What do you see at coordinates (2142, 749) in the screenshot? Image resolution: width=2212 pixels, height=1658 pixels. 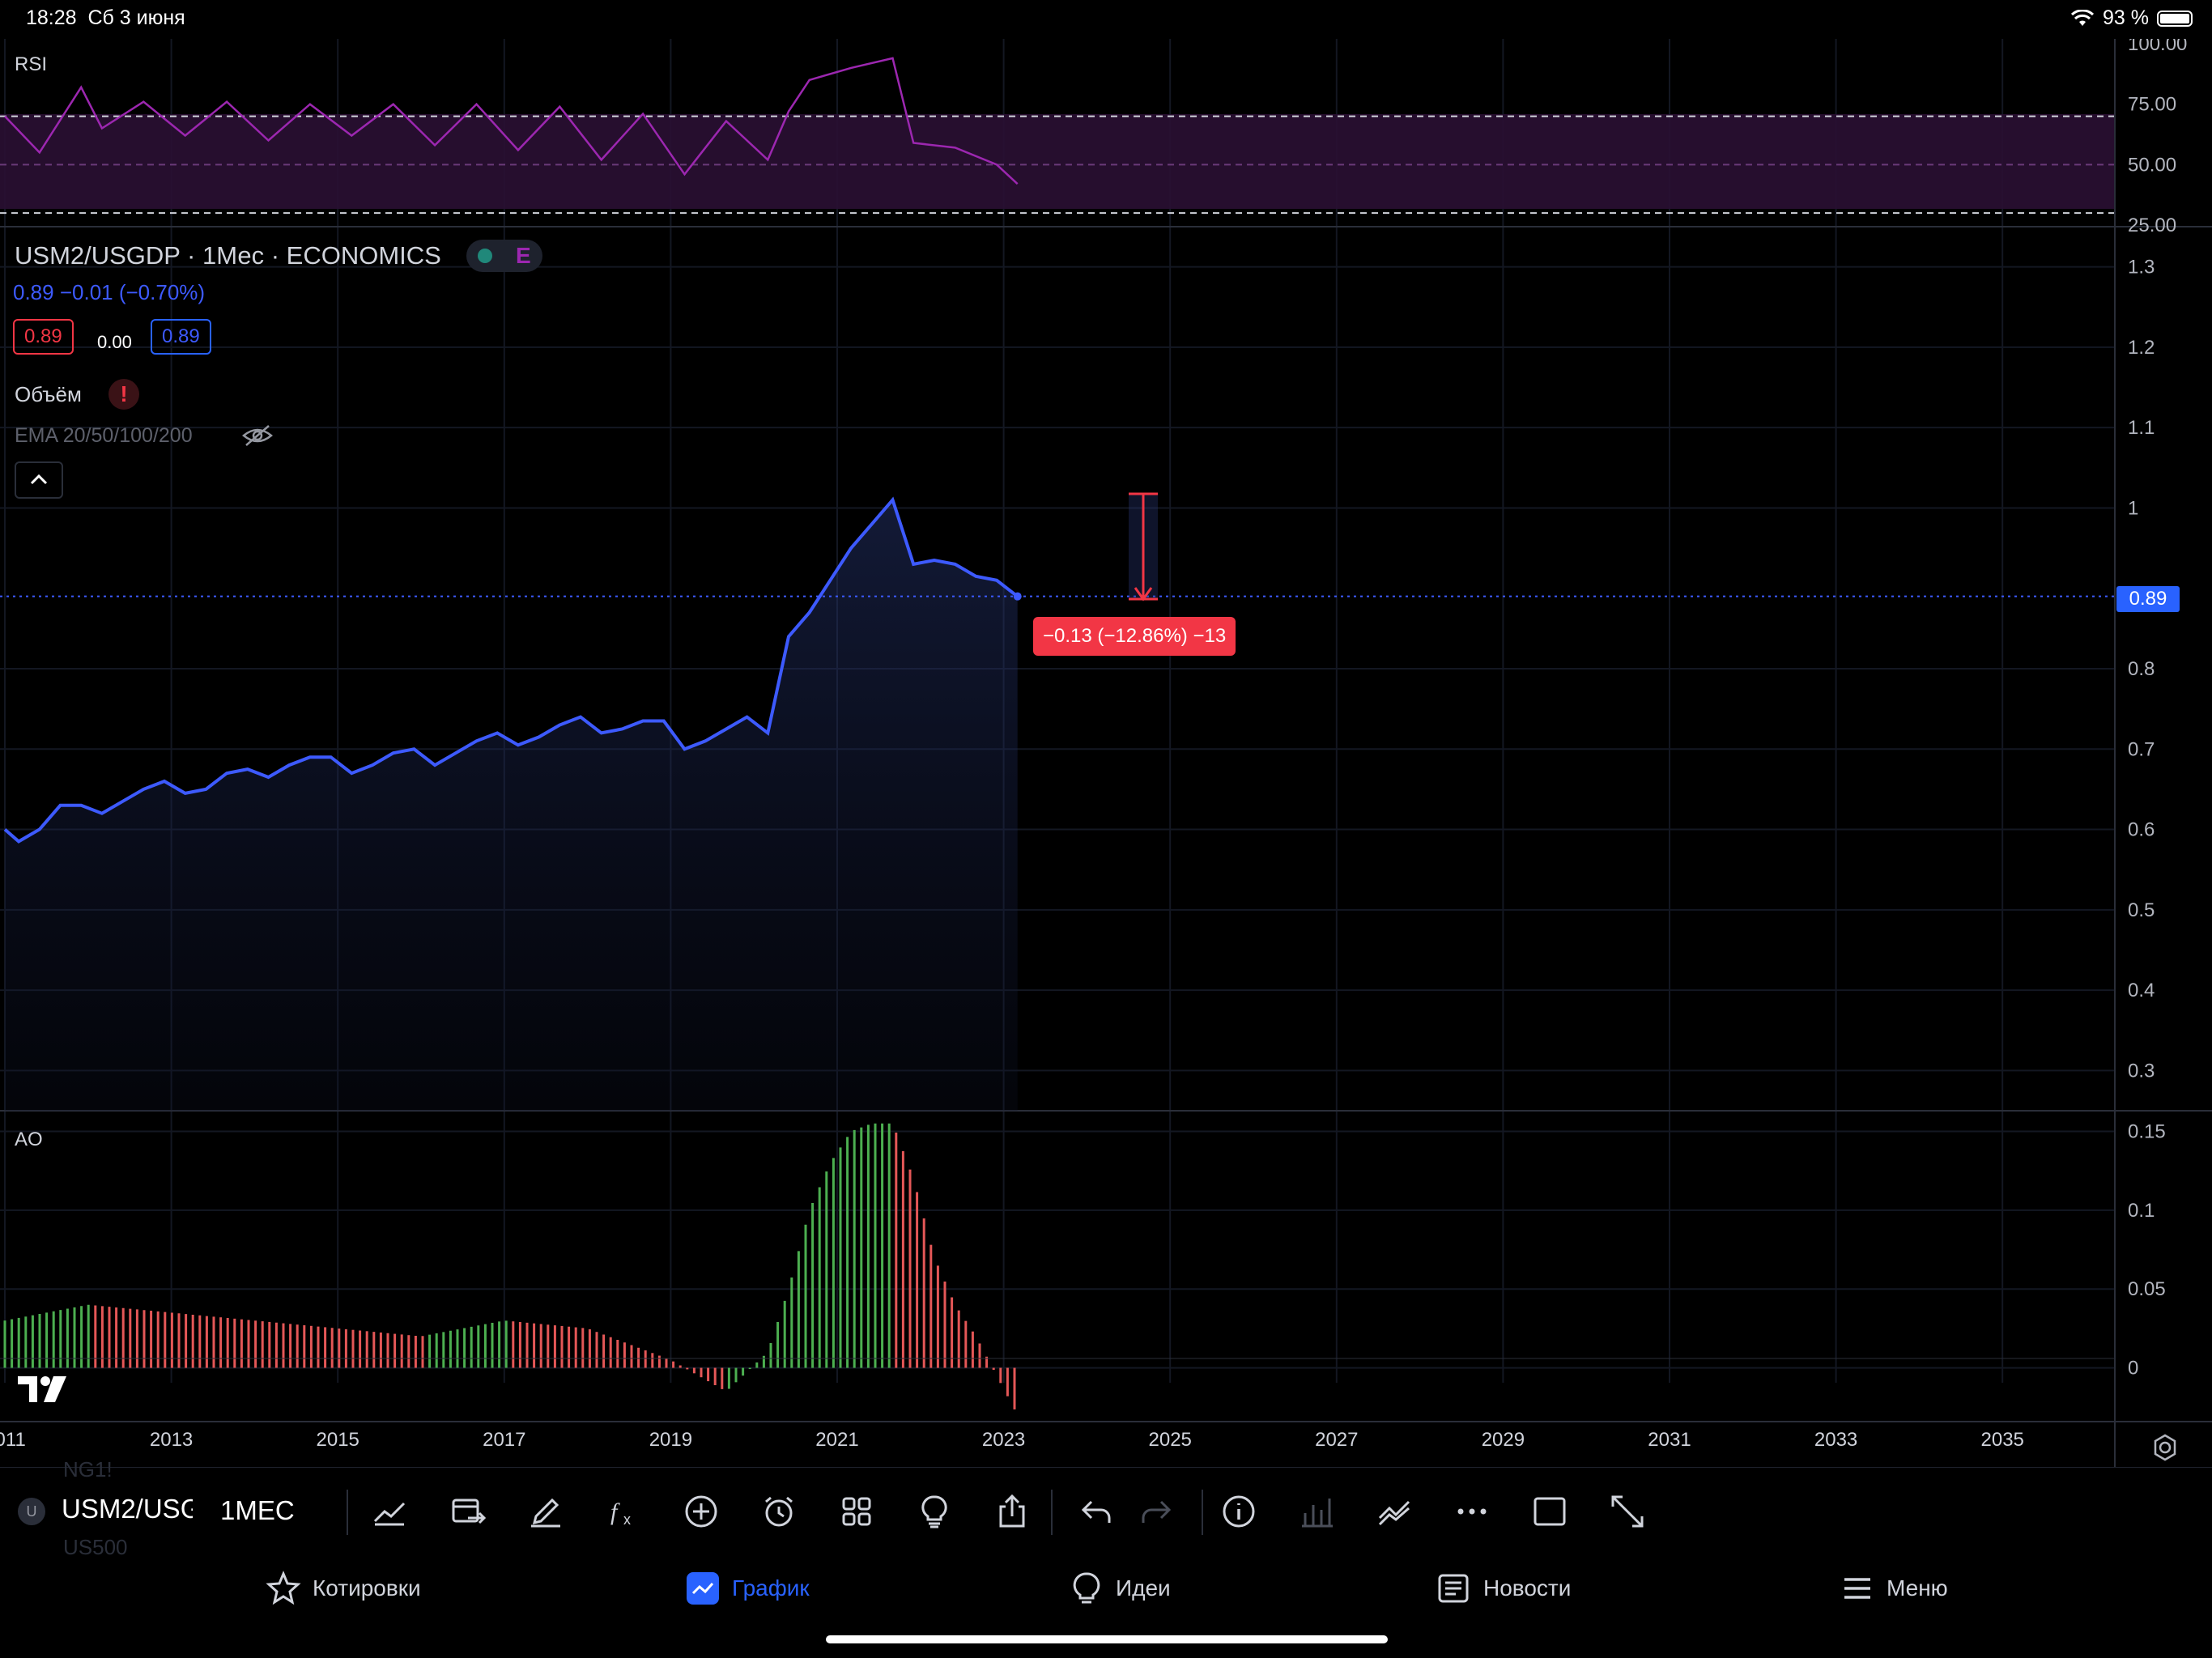 I see `price-axis-tick: 0.7` at bounding box center [2142, 749].